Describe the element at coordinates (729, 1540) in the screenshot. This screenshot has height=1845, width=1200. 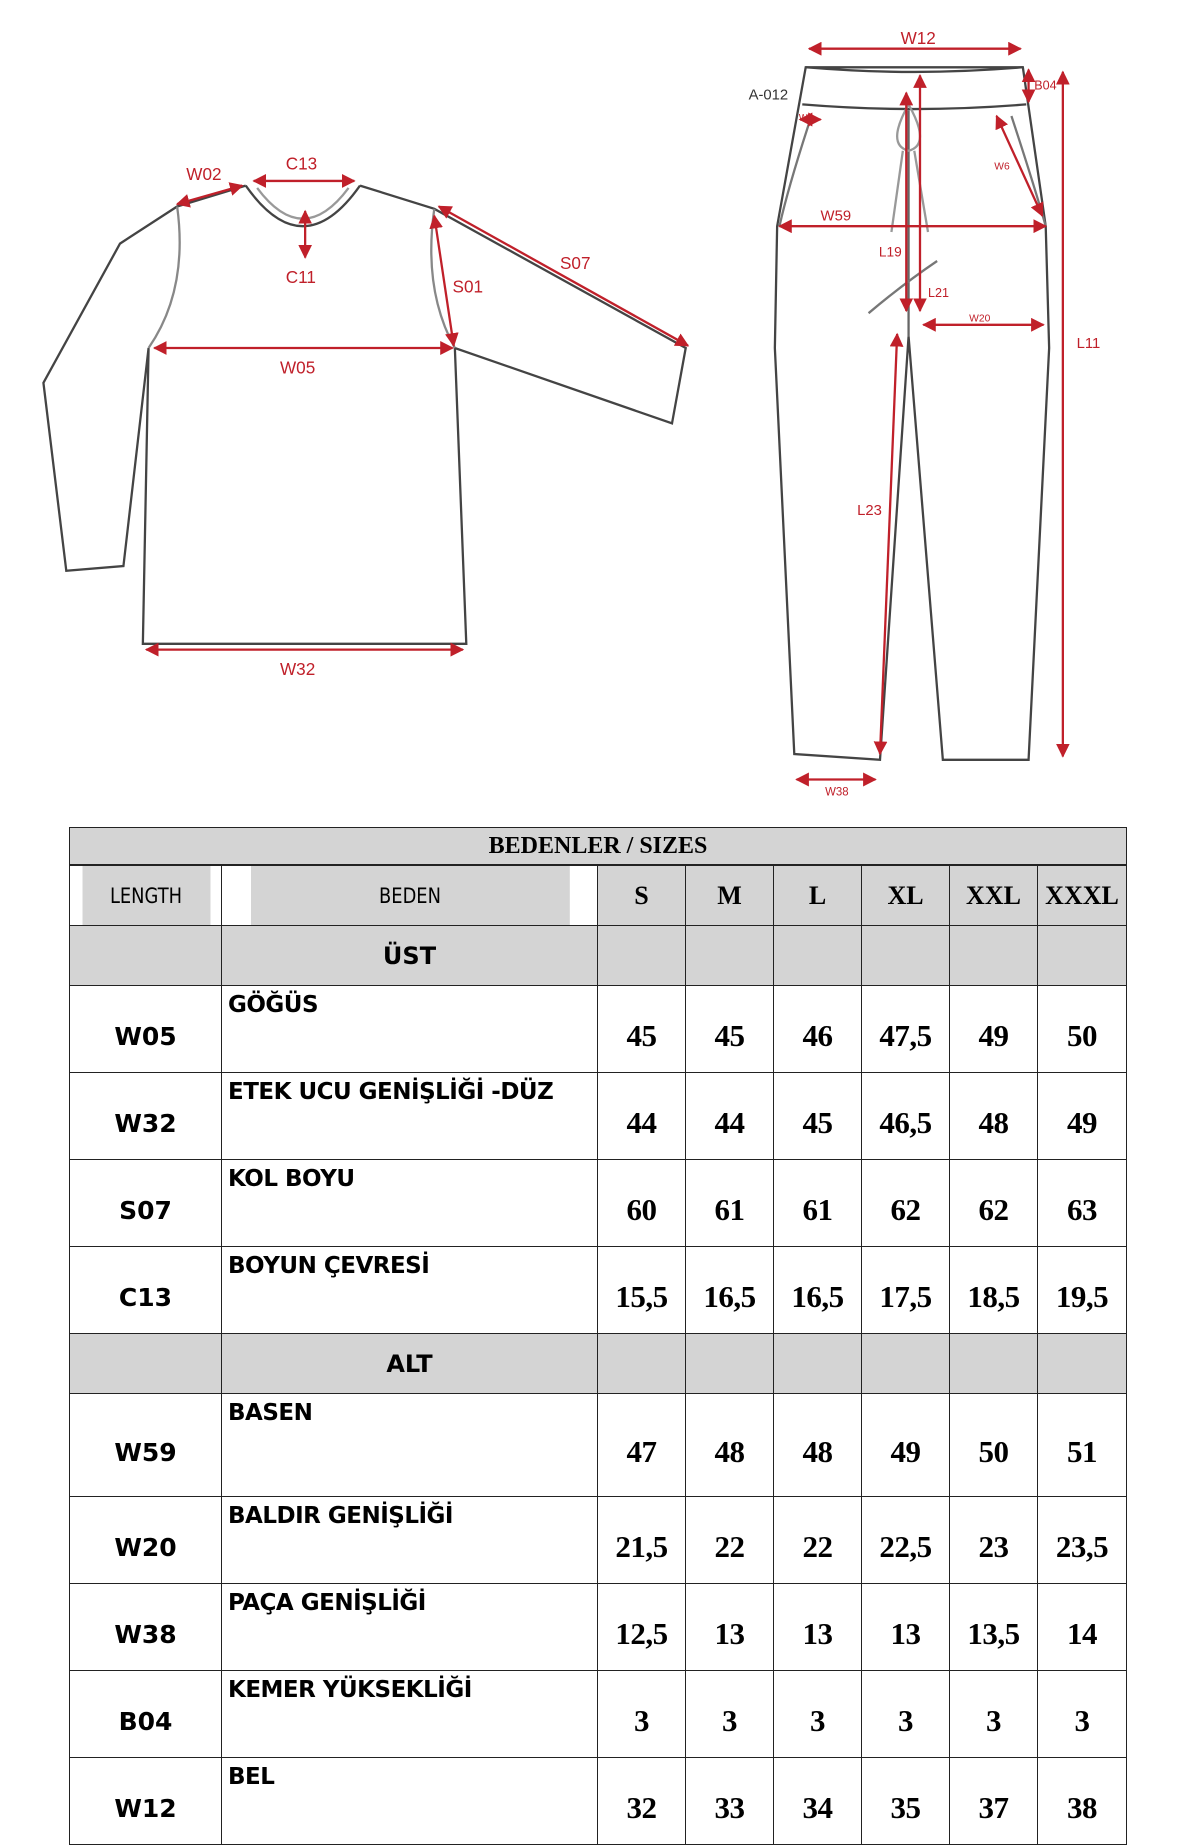
I see `size-value-m: 22` at that location.